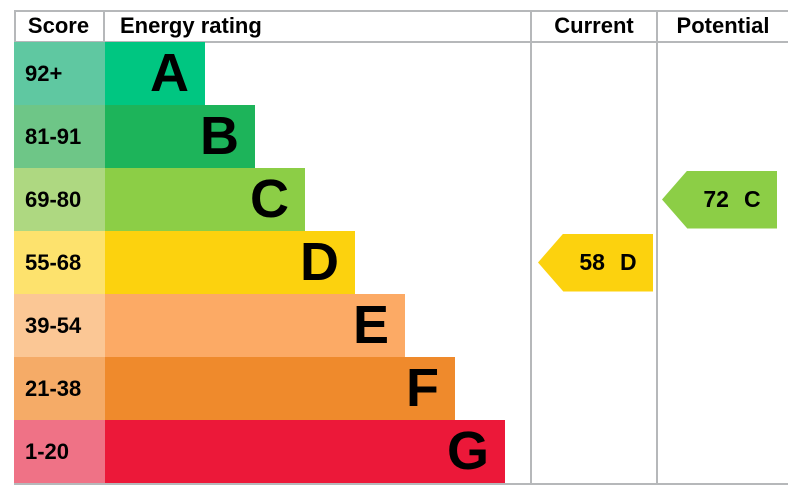 The width and height of the screenshot is (811, 504). What do you see at coordinates (370, 325) in the screenshot?
I see `band-letter: E` at bounding box center [370, 325].